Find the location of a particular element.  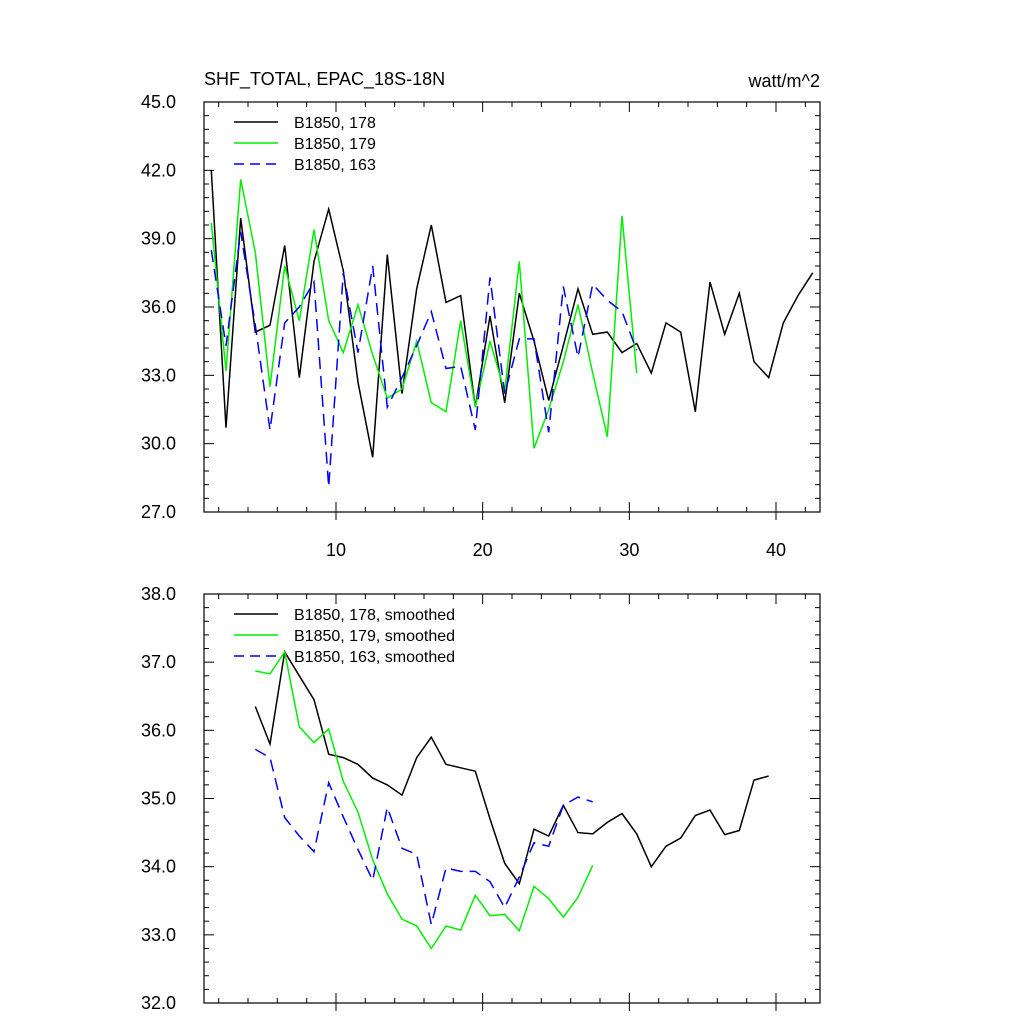

y-tick-label: 27.0 is located at coordinates (158, 512).